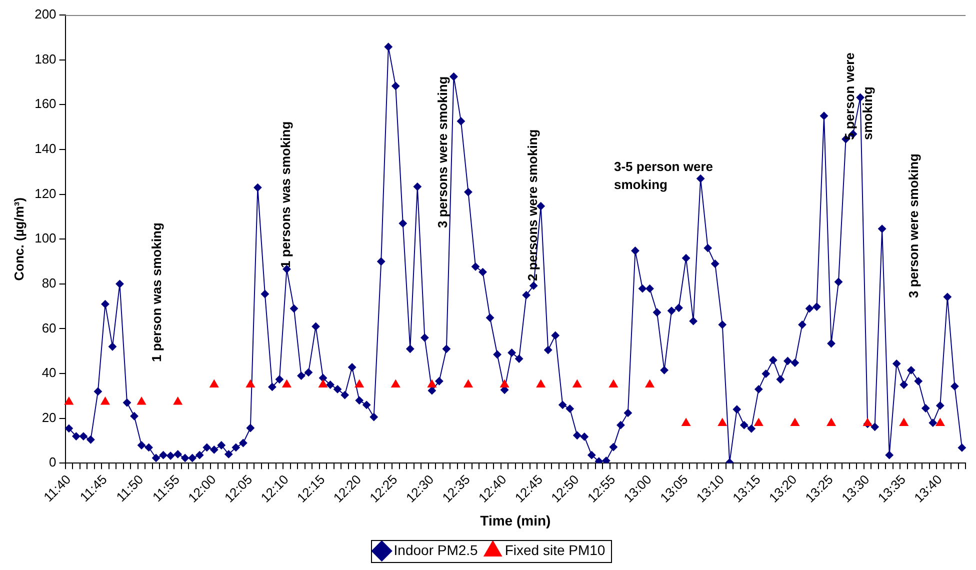  What do you see at coordinates (45, 148) in the screenshot?
I see `y-tick-label: 140` at bounding box center [45, 148].